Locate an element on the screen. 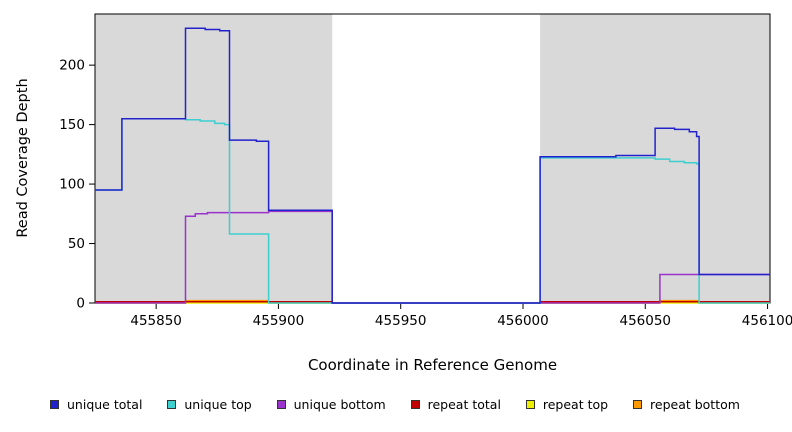 This screenshot has width=792, height=432. y-tick-label: 200 is located at coordinates (72, 66).